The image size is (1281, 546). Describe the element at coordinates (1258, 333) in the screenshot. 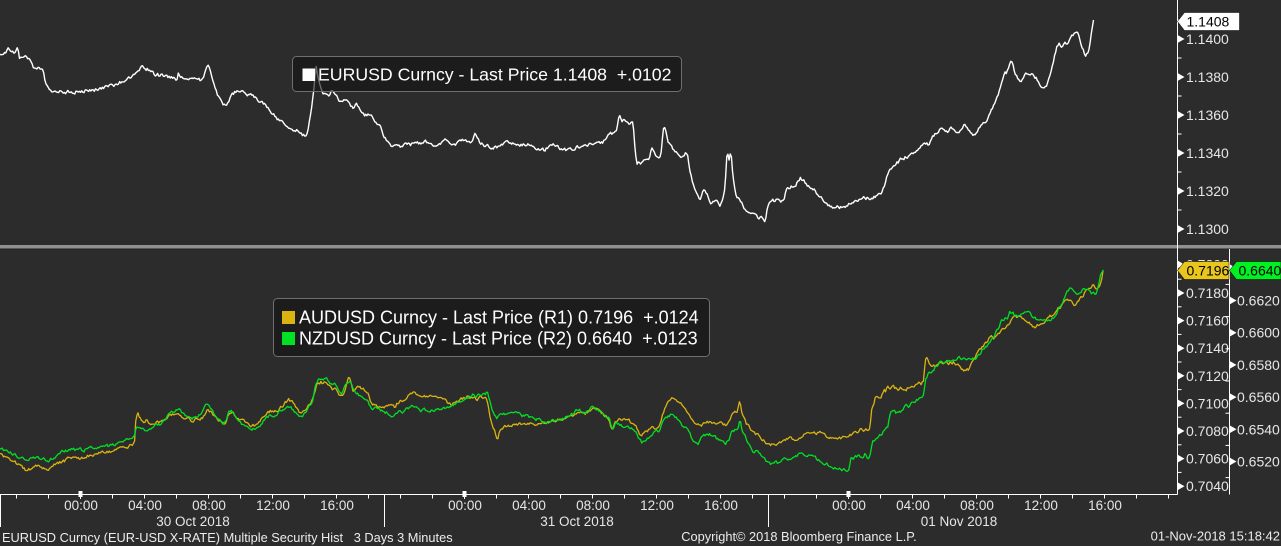

I see `svg-text: 0.6600` at that location.